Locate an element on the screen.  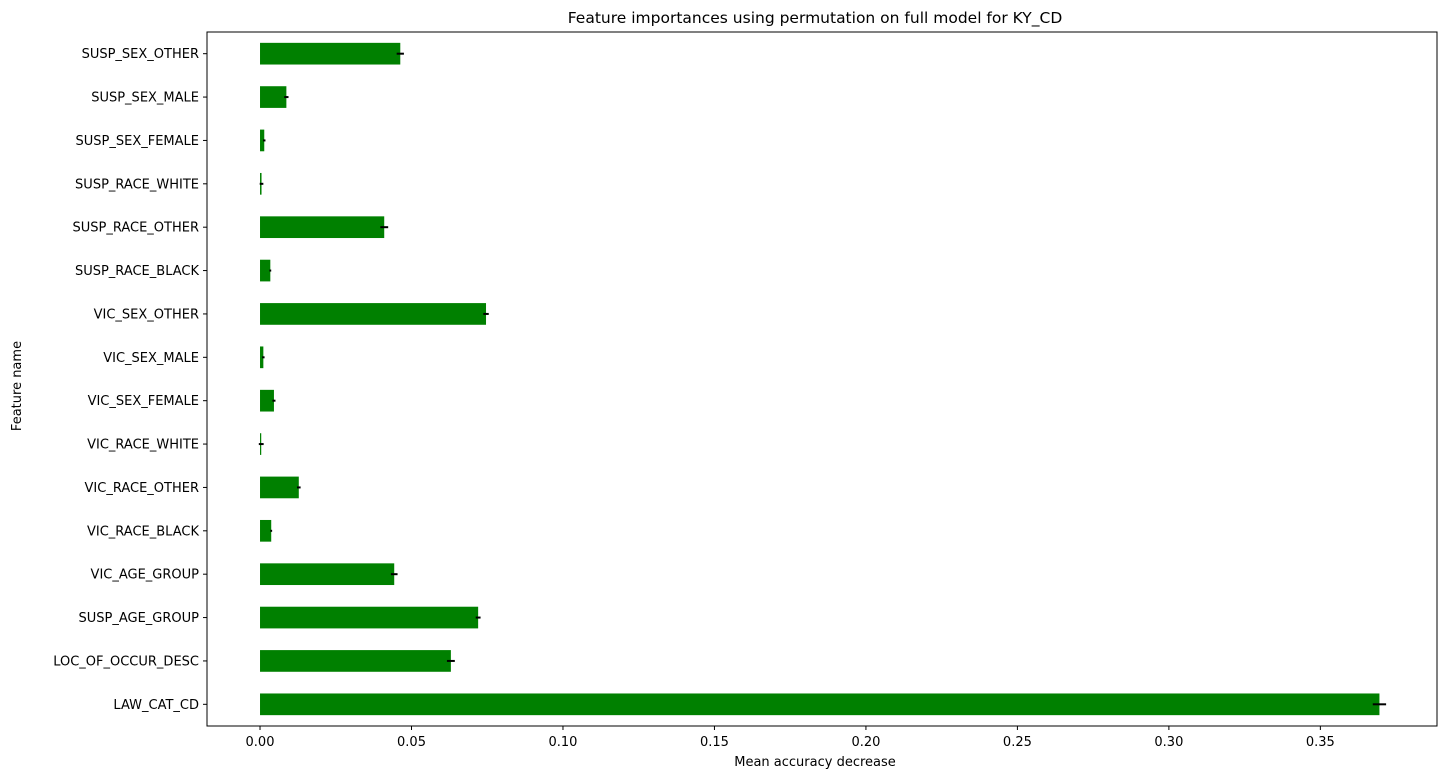
x-axis-ticks: 0.00 0.05 0.10 0.15 0.20 0.25 0.30 0.35 is located at coordinates (790, 738).